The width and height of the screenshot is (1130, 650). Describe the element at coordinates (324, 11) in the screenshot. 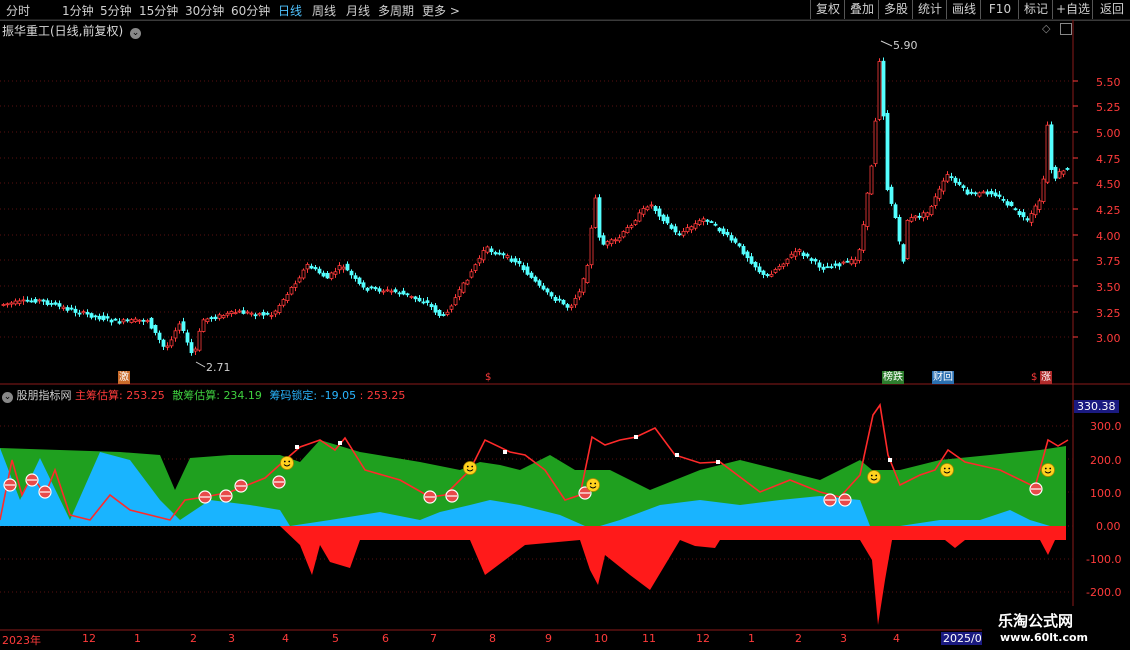

I see `period-tab-weekly: 周线` at that location.